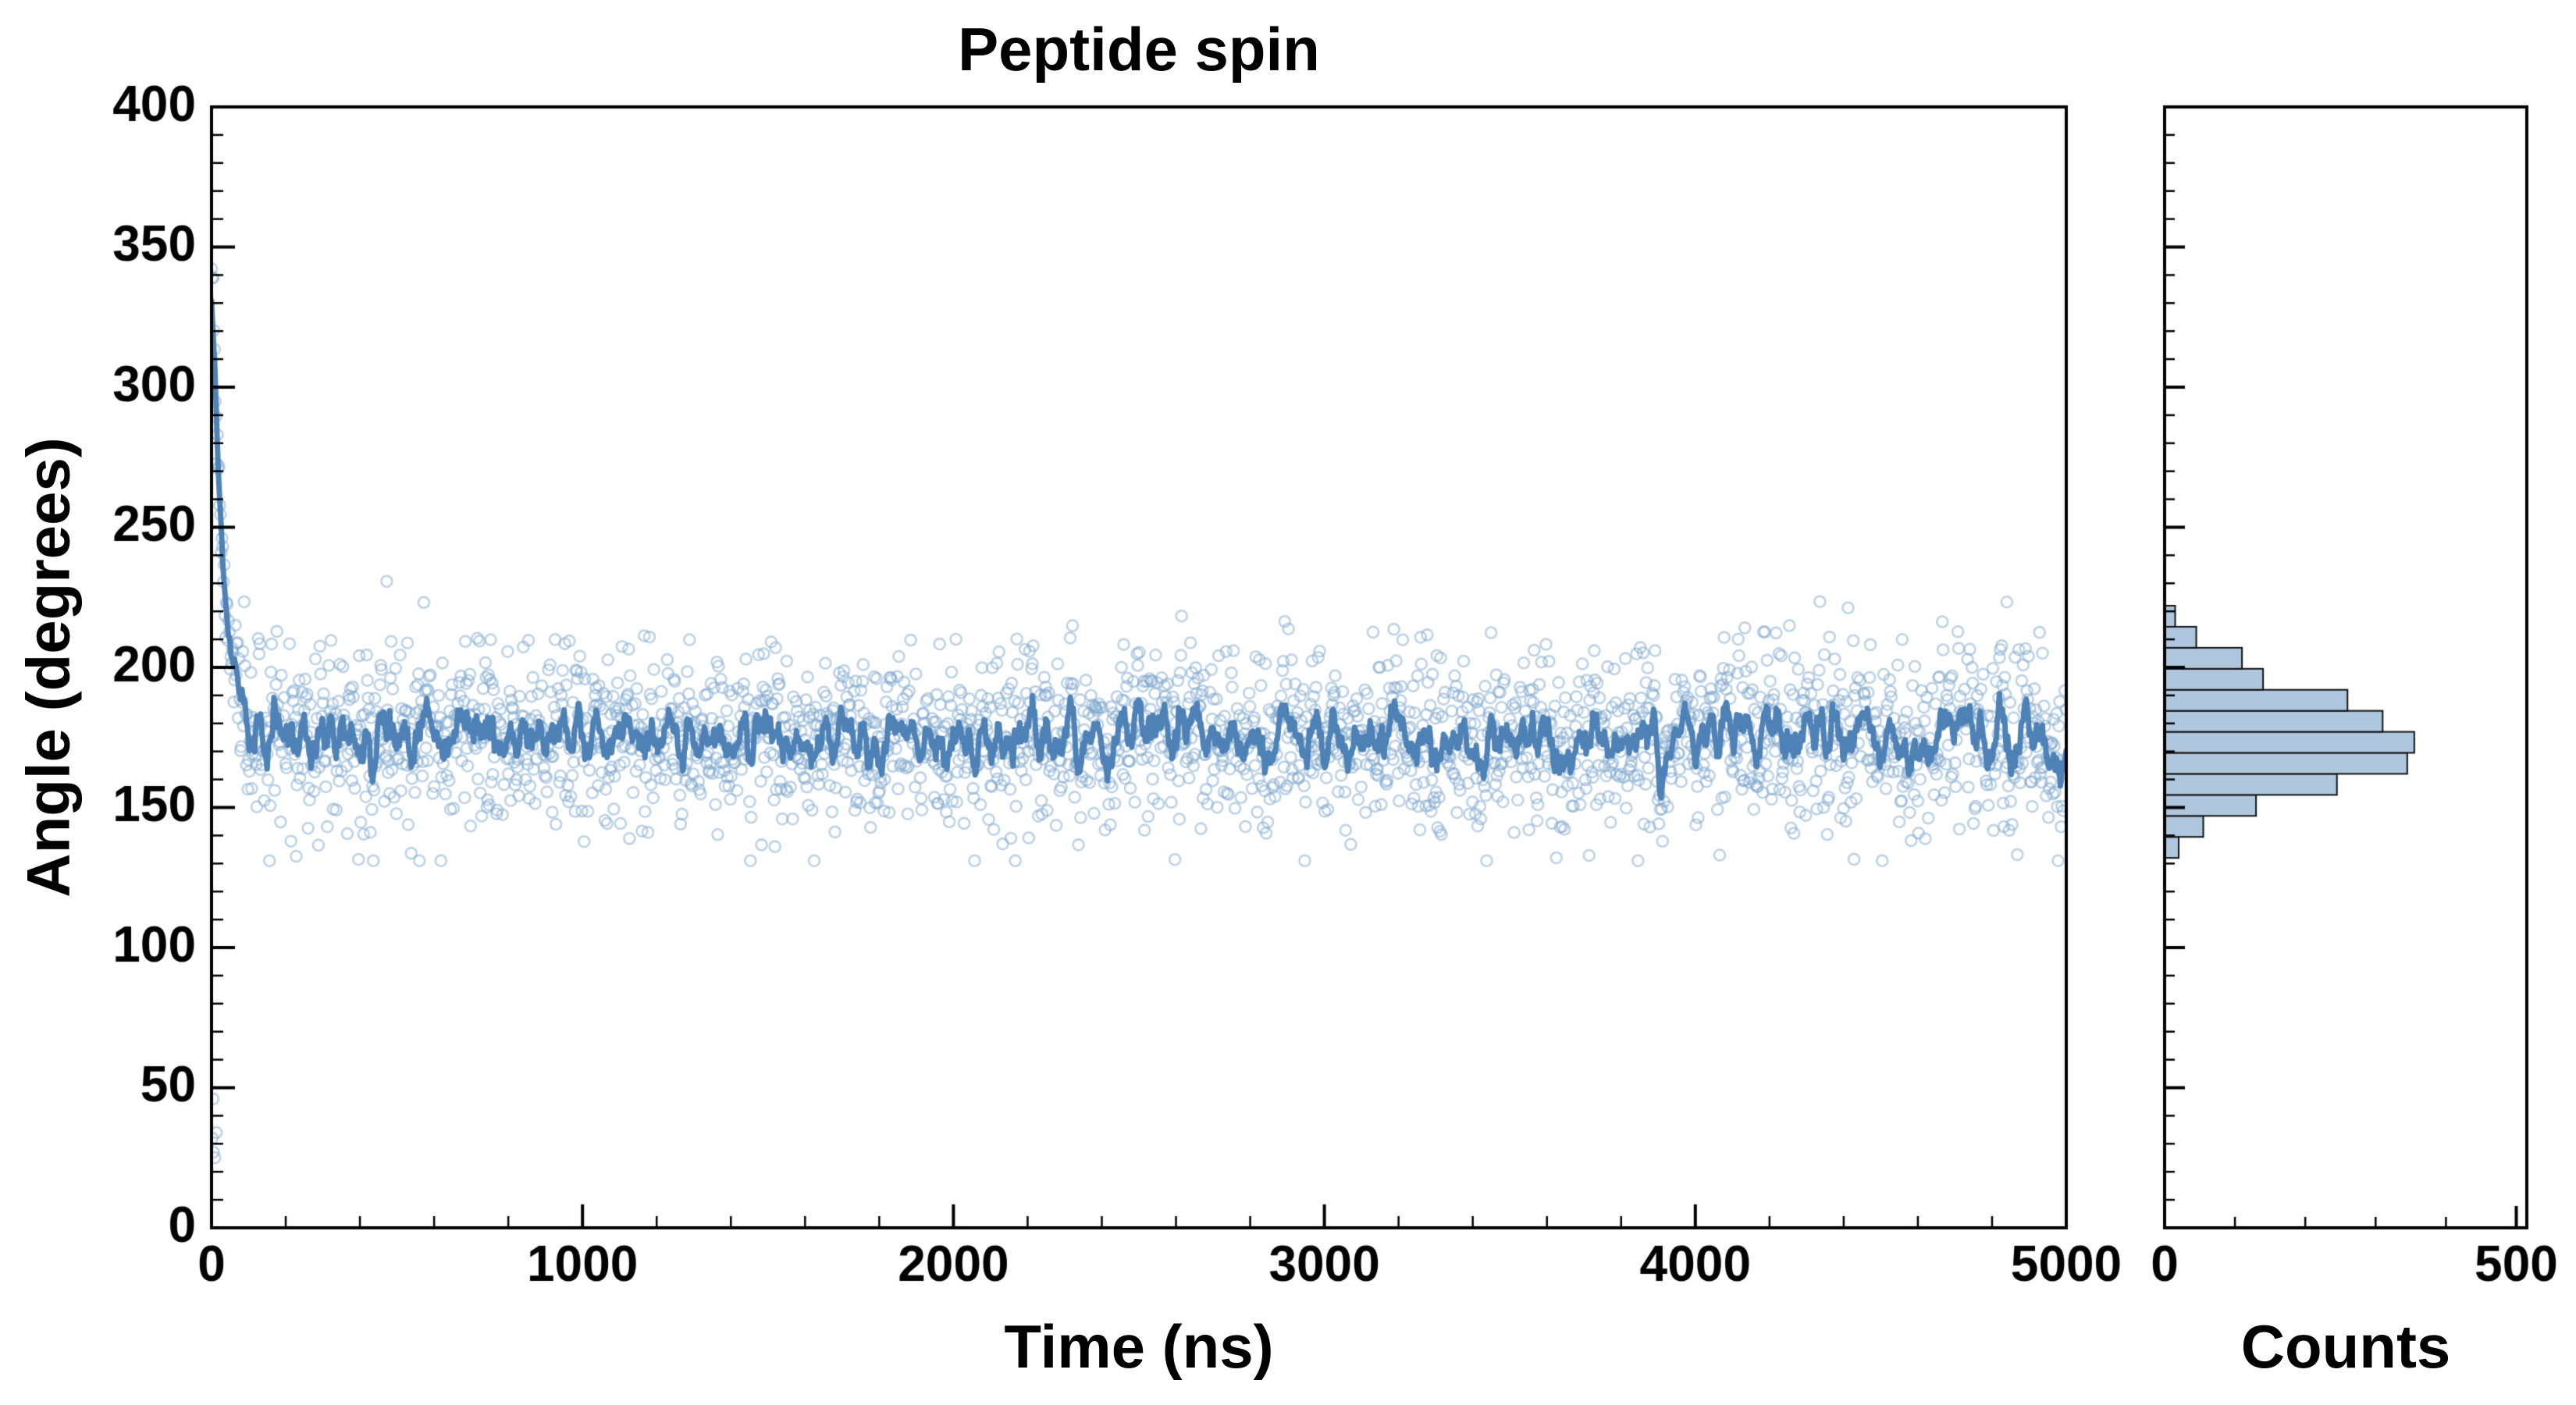  I want to click on histogram-x-axis-label: Counts, so click(2345, 1347).